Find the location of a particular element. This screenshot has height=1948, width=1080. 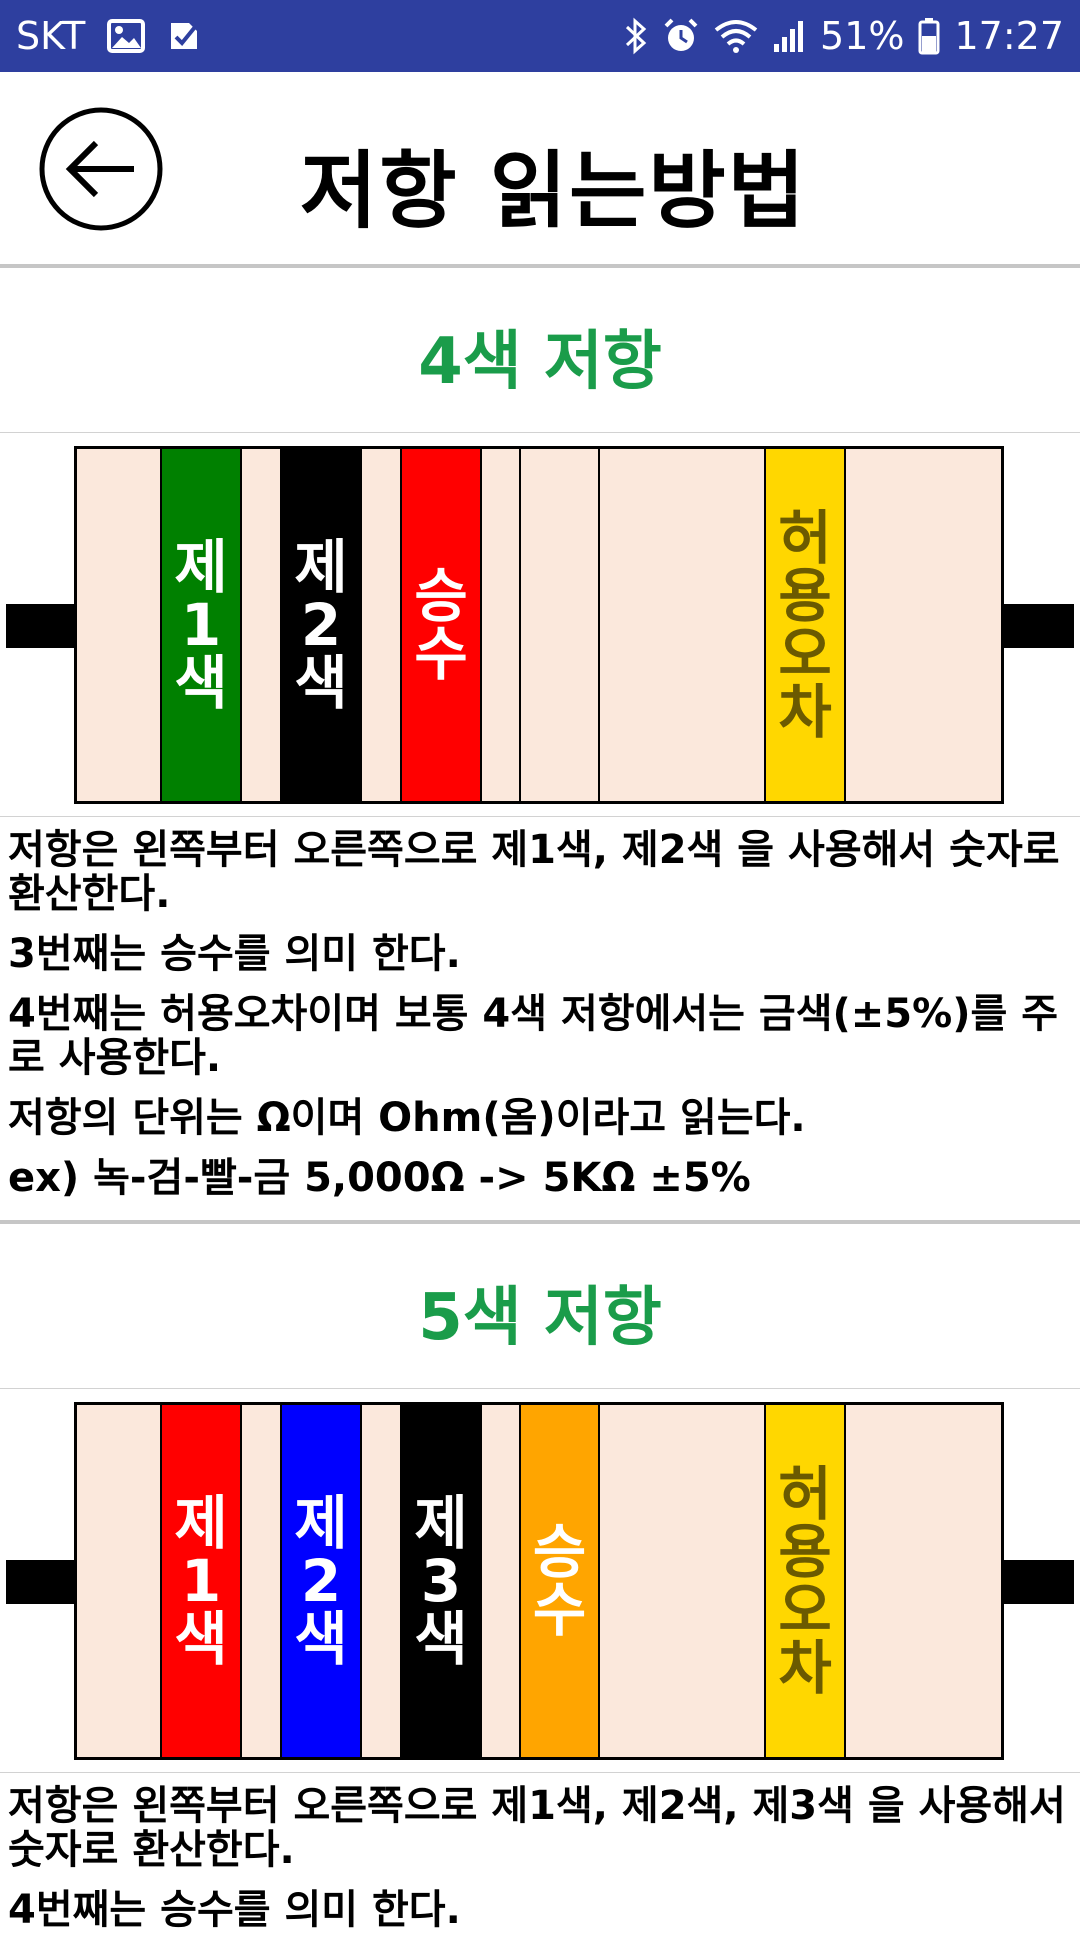

gallery-icon is located at coordinates (126, 36).